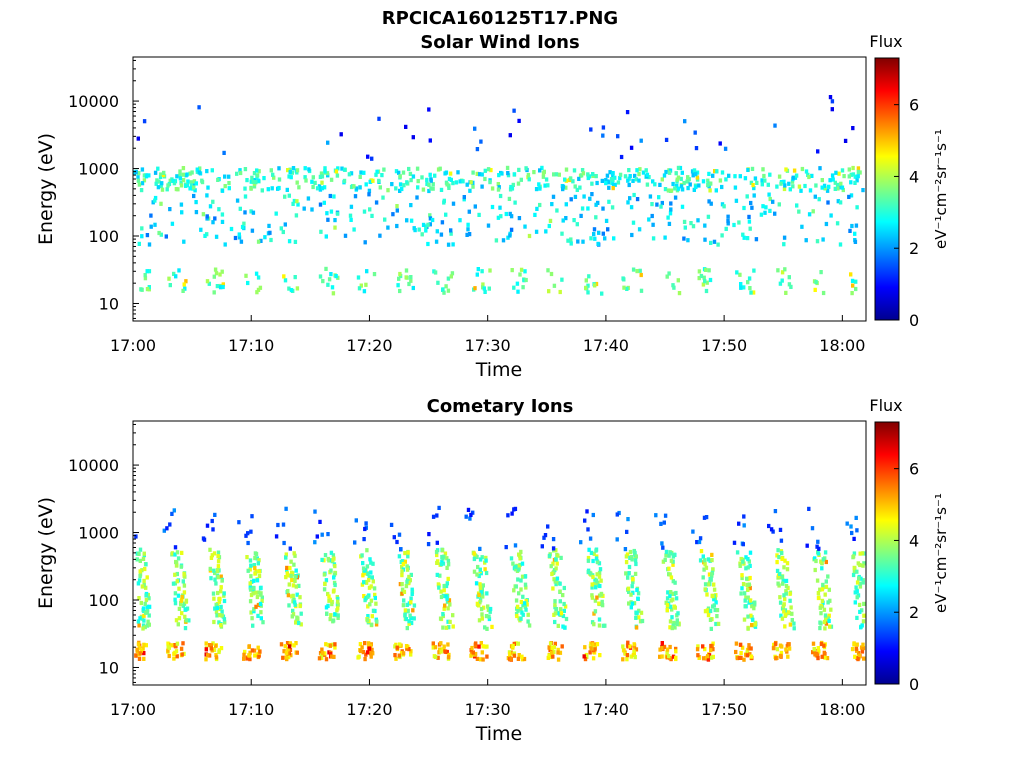 The height and width of the screenshot is (768, 1024). I want to click on x-tick-label: 17:00, so click(133, 345).